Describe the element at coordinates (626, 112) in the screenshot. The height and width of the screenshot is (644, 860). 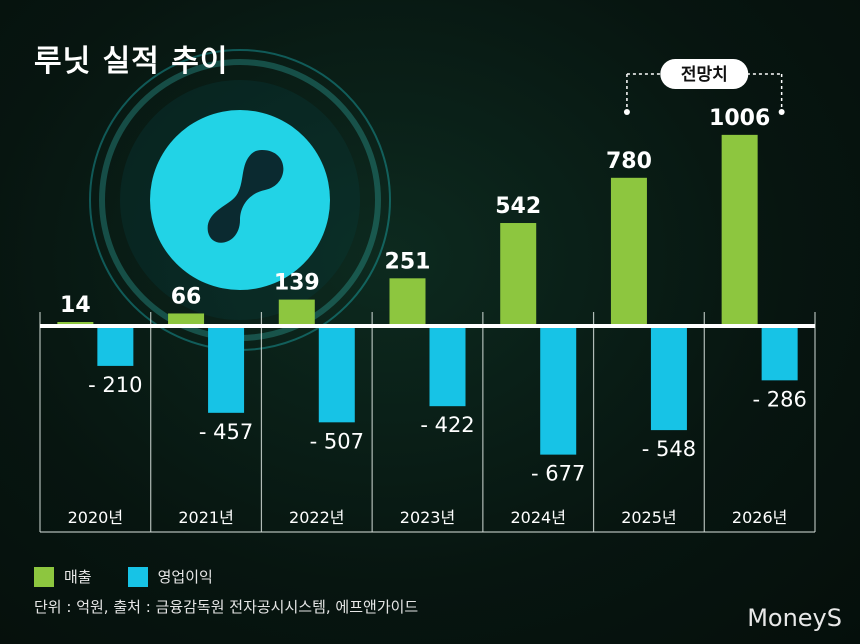
I see `forecast-bracket-dot-left` at that location.